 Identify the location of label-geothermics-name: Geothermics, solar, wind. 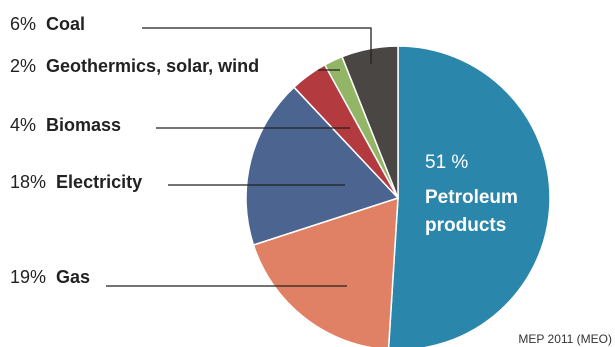
(152, 66).